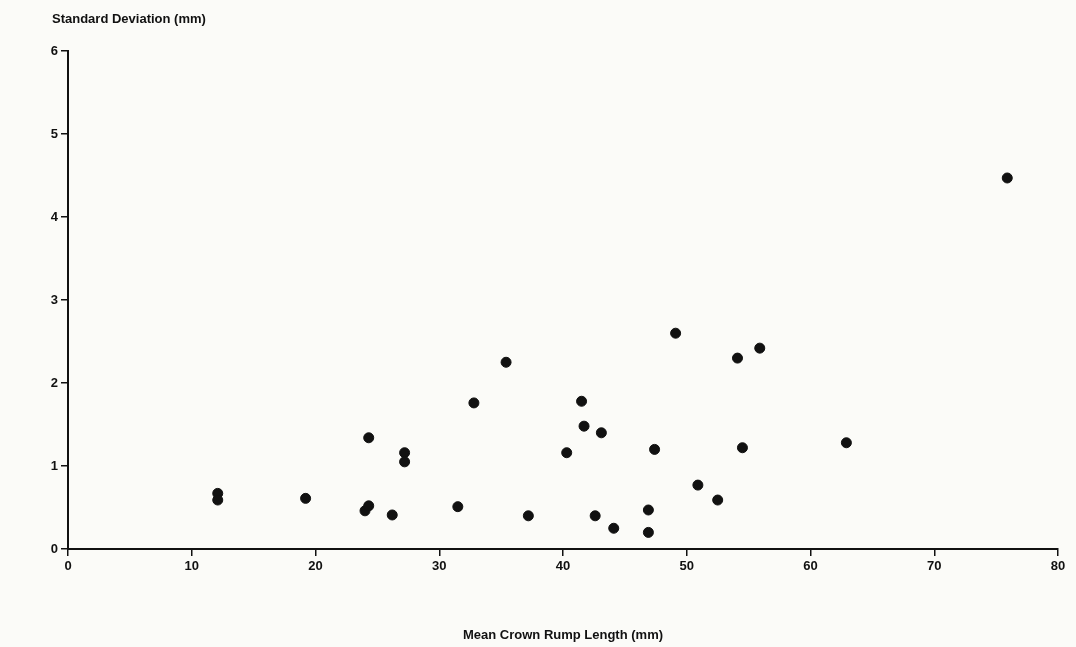 This screenshot has width=1076, height=647. Describe the element at coordinates (54, 50) in the screenshot. I see `y-tick-label: 6` at that location.